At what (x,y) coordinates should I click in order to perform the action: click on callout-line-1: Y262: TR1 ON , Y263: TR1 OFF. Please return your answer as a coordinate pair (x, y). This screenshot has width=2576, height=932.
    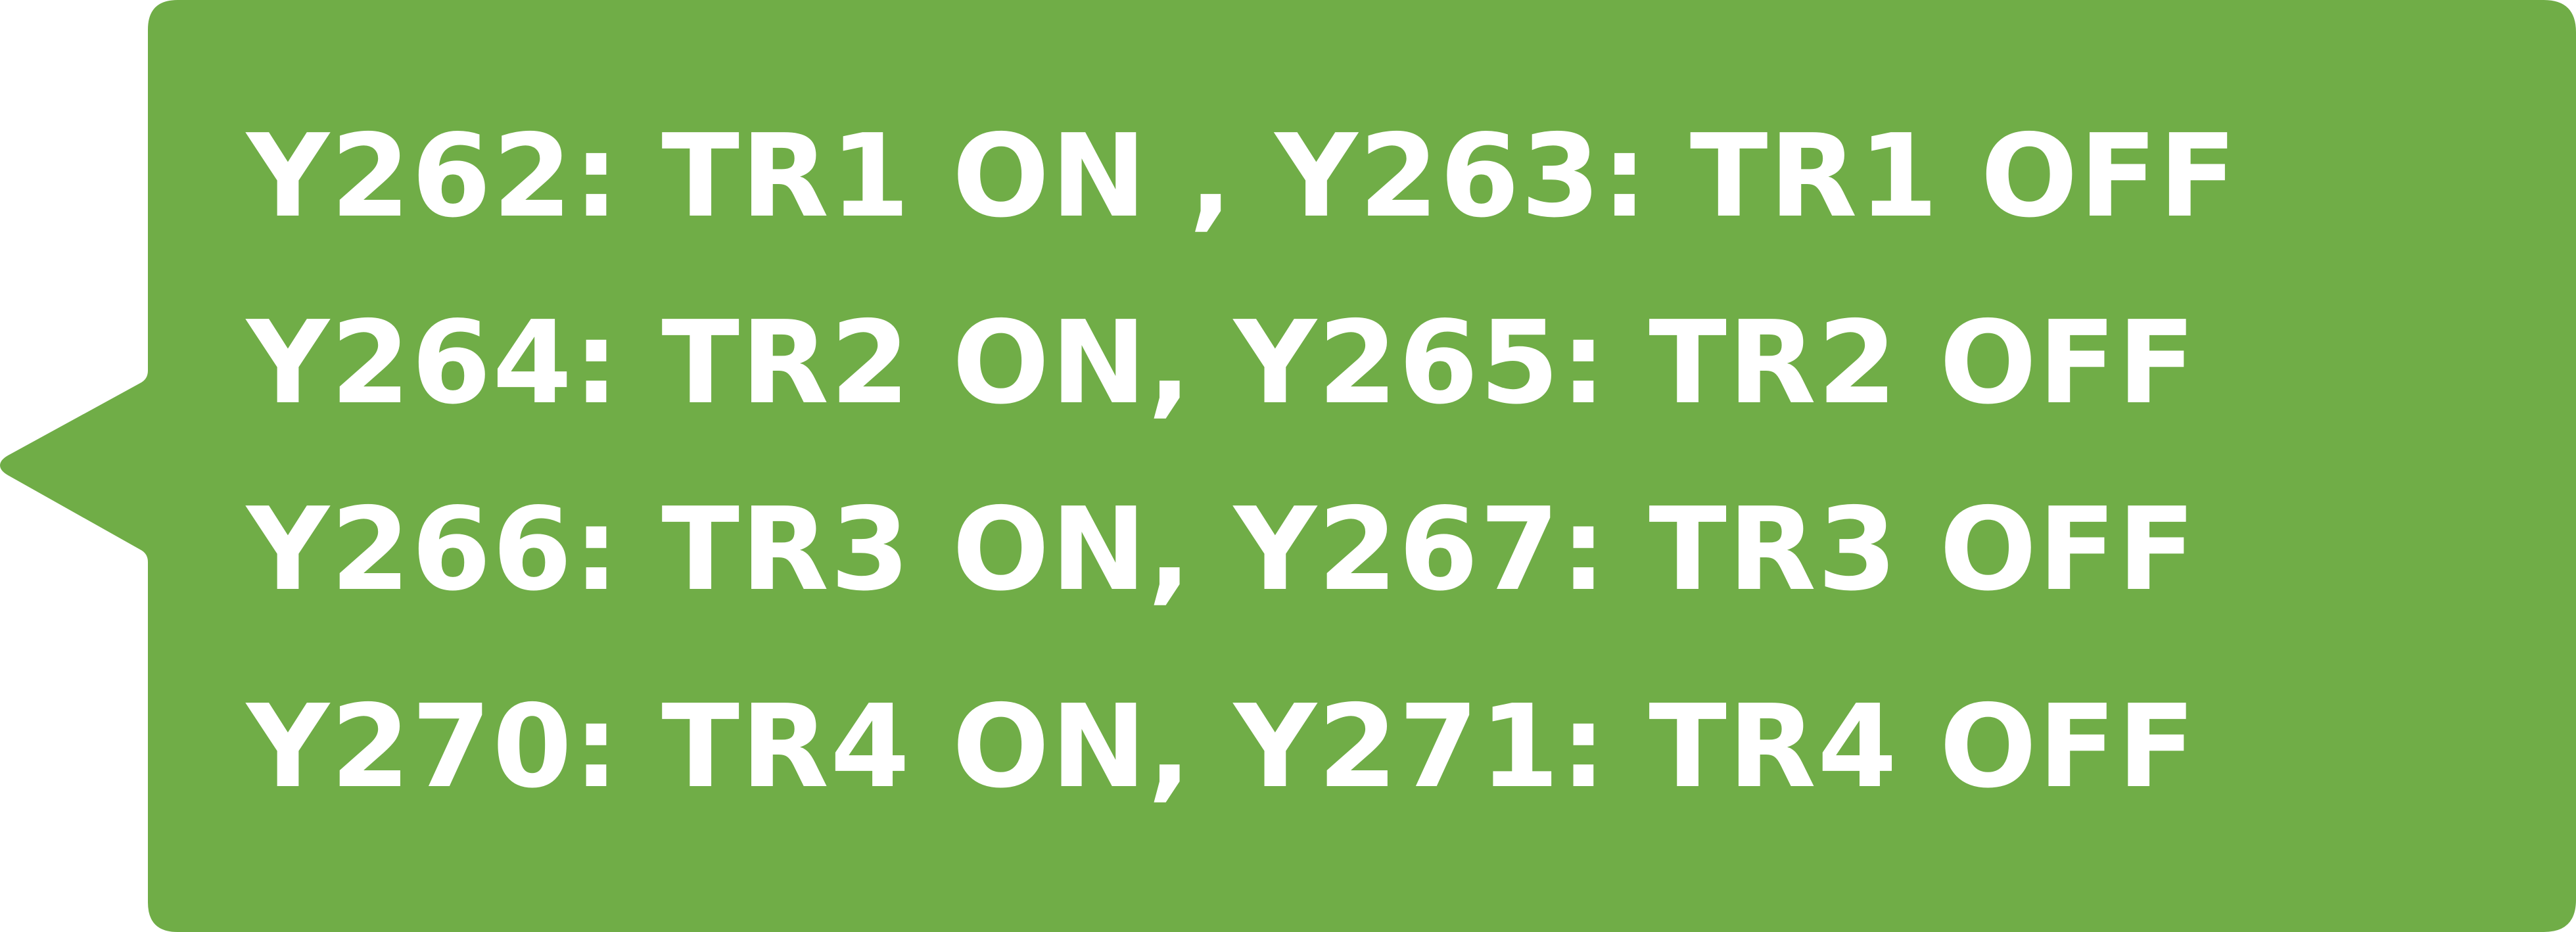
    Looking at the image, I should click on (1242, 176).